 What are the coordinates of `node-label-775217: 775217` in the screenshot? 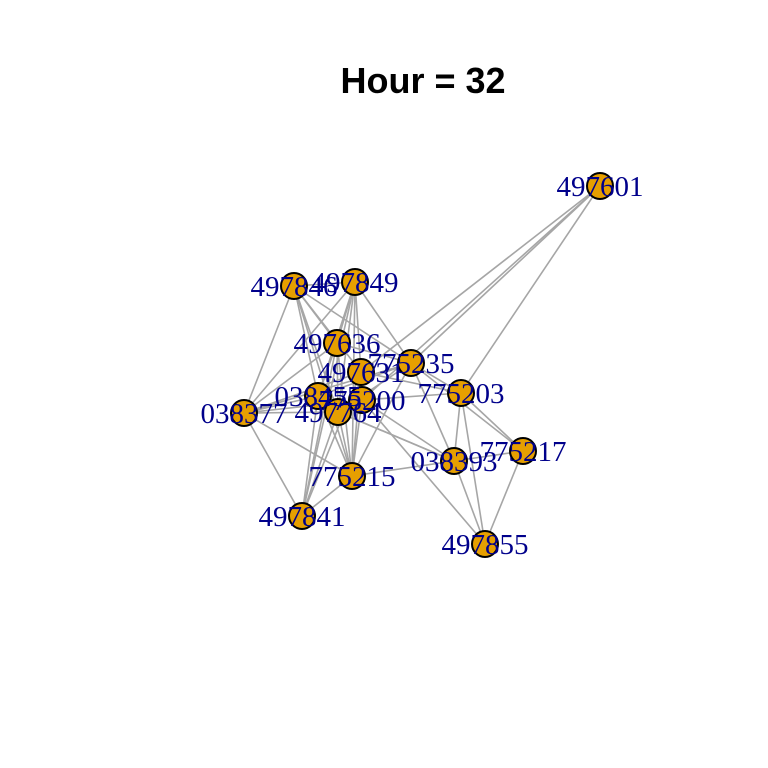 It's located at (523, 452).